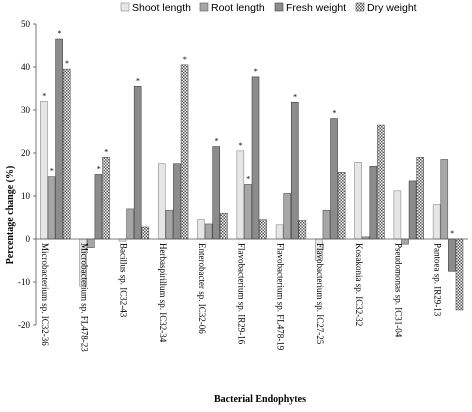  I want to click on x-tick-label: Microbacterium sp. FL478-23, so click(84, 297).